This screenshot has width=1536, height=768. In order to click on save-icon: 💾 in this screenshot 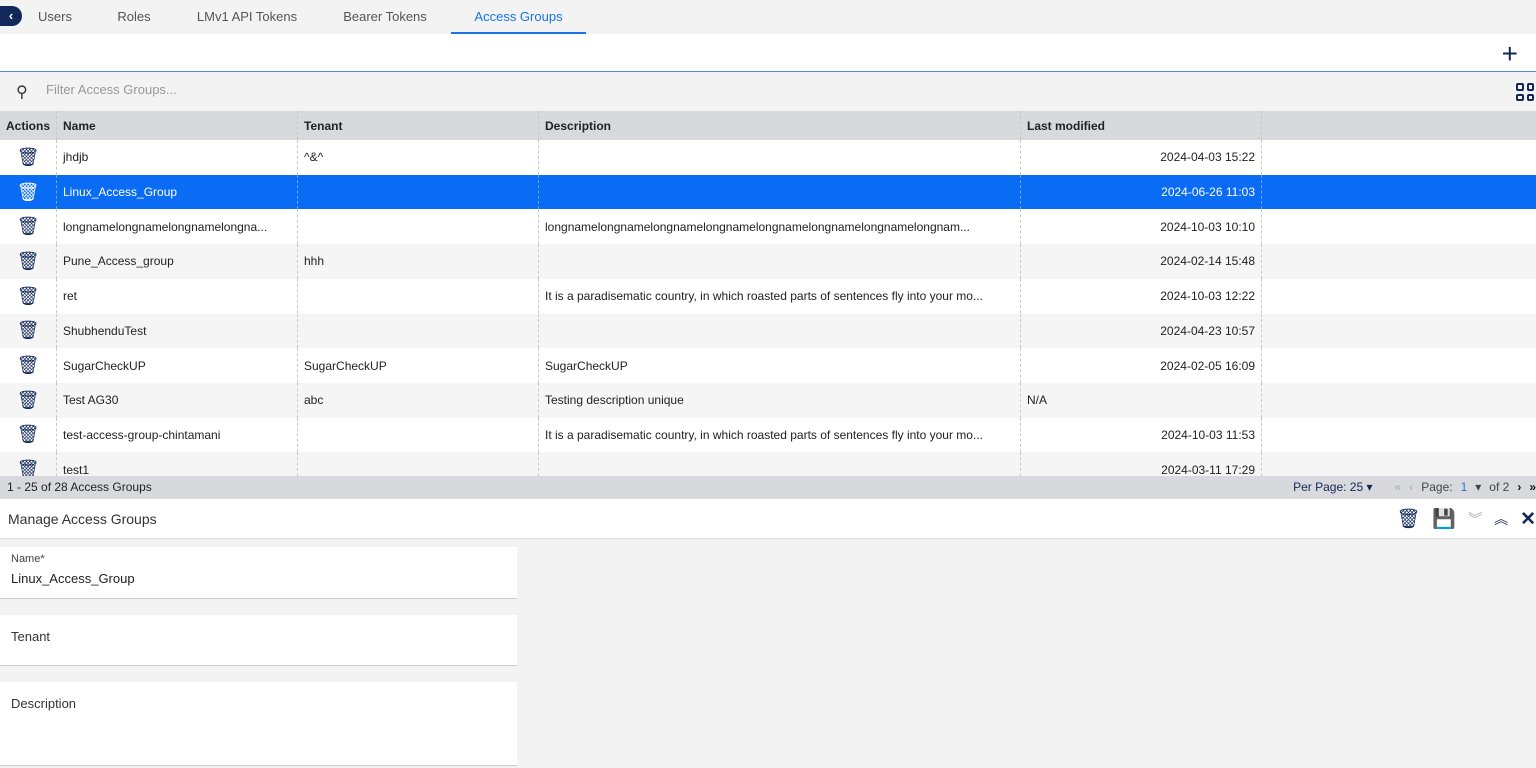, I will do `click(1444, 519)`.